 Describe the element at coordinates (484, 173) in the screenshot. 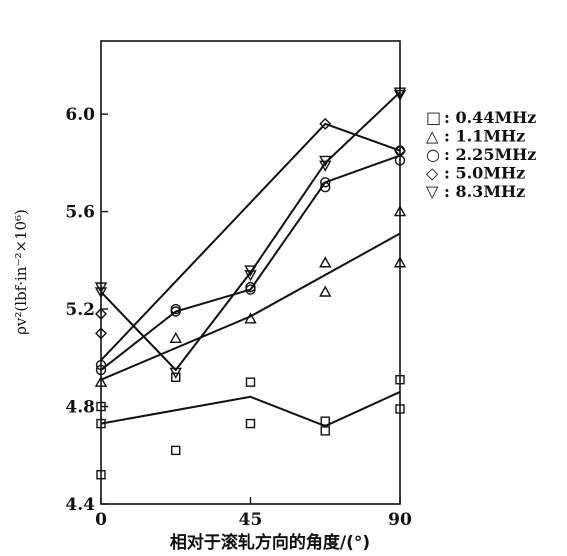

I see `legend-label: : 5.0MHz` at that location.